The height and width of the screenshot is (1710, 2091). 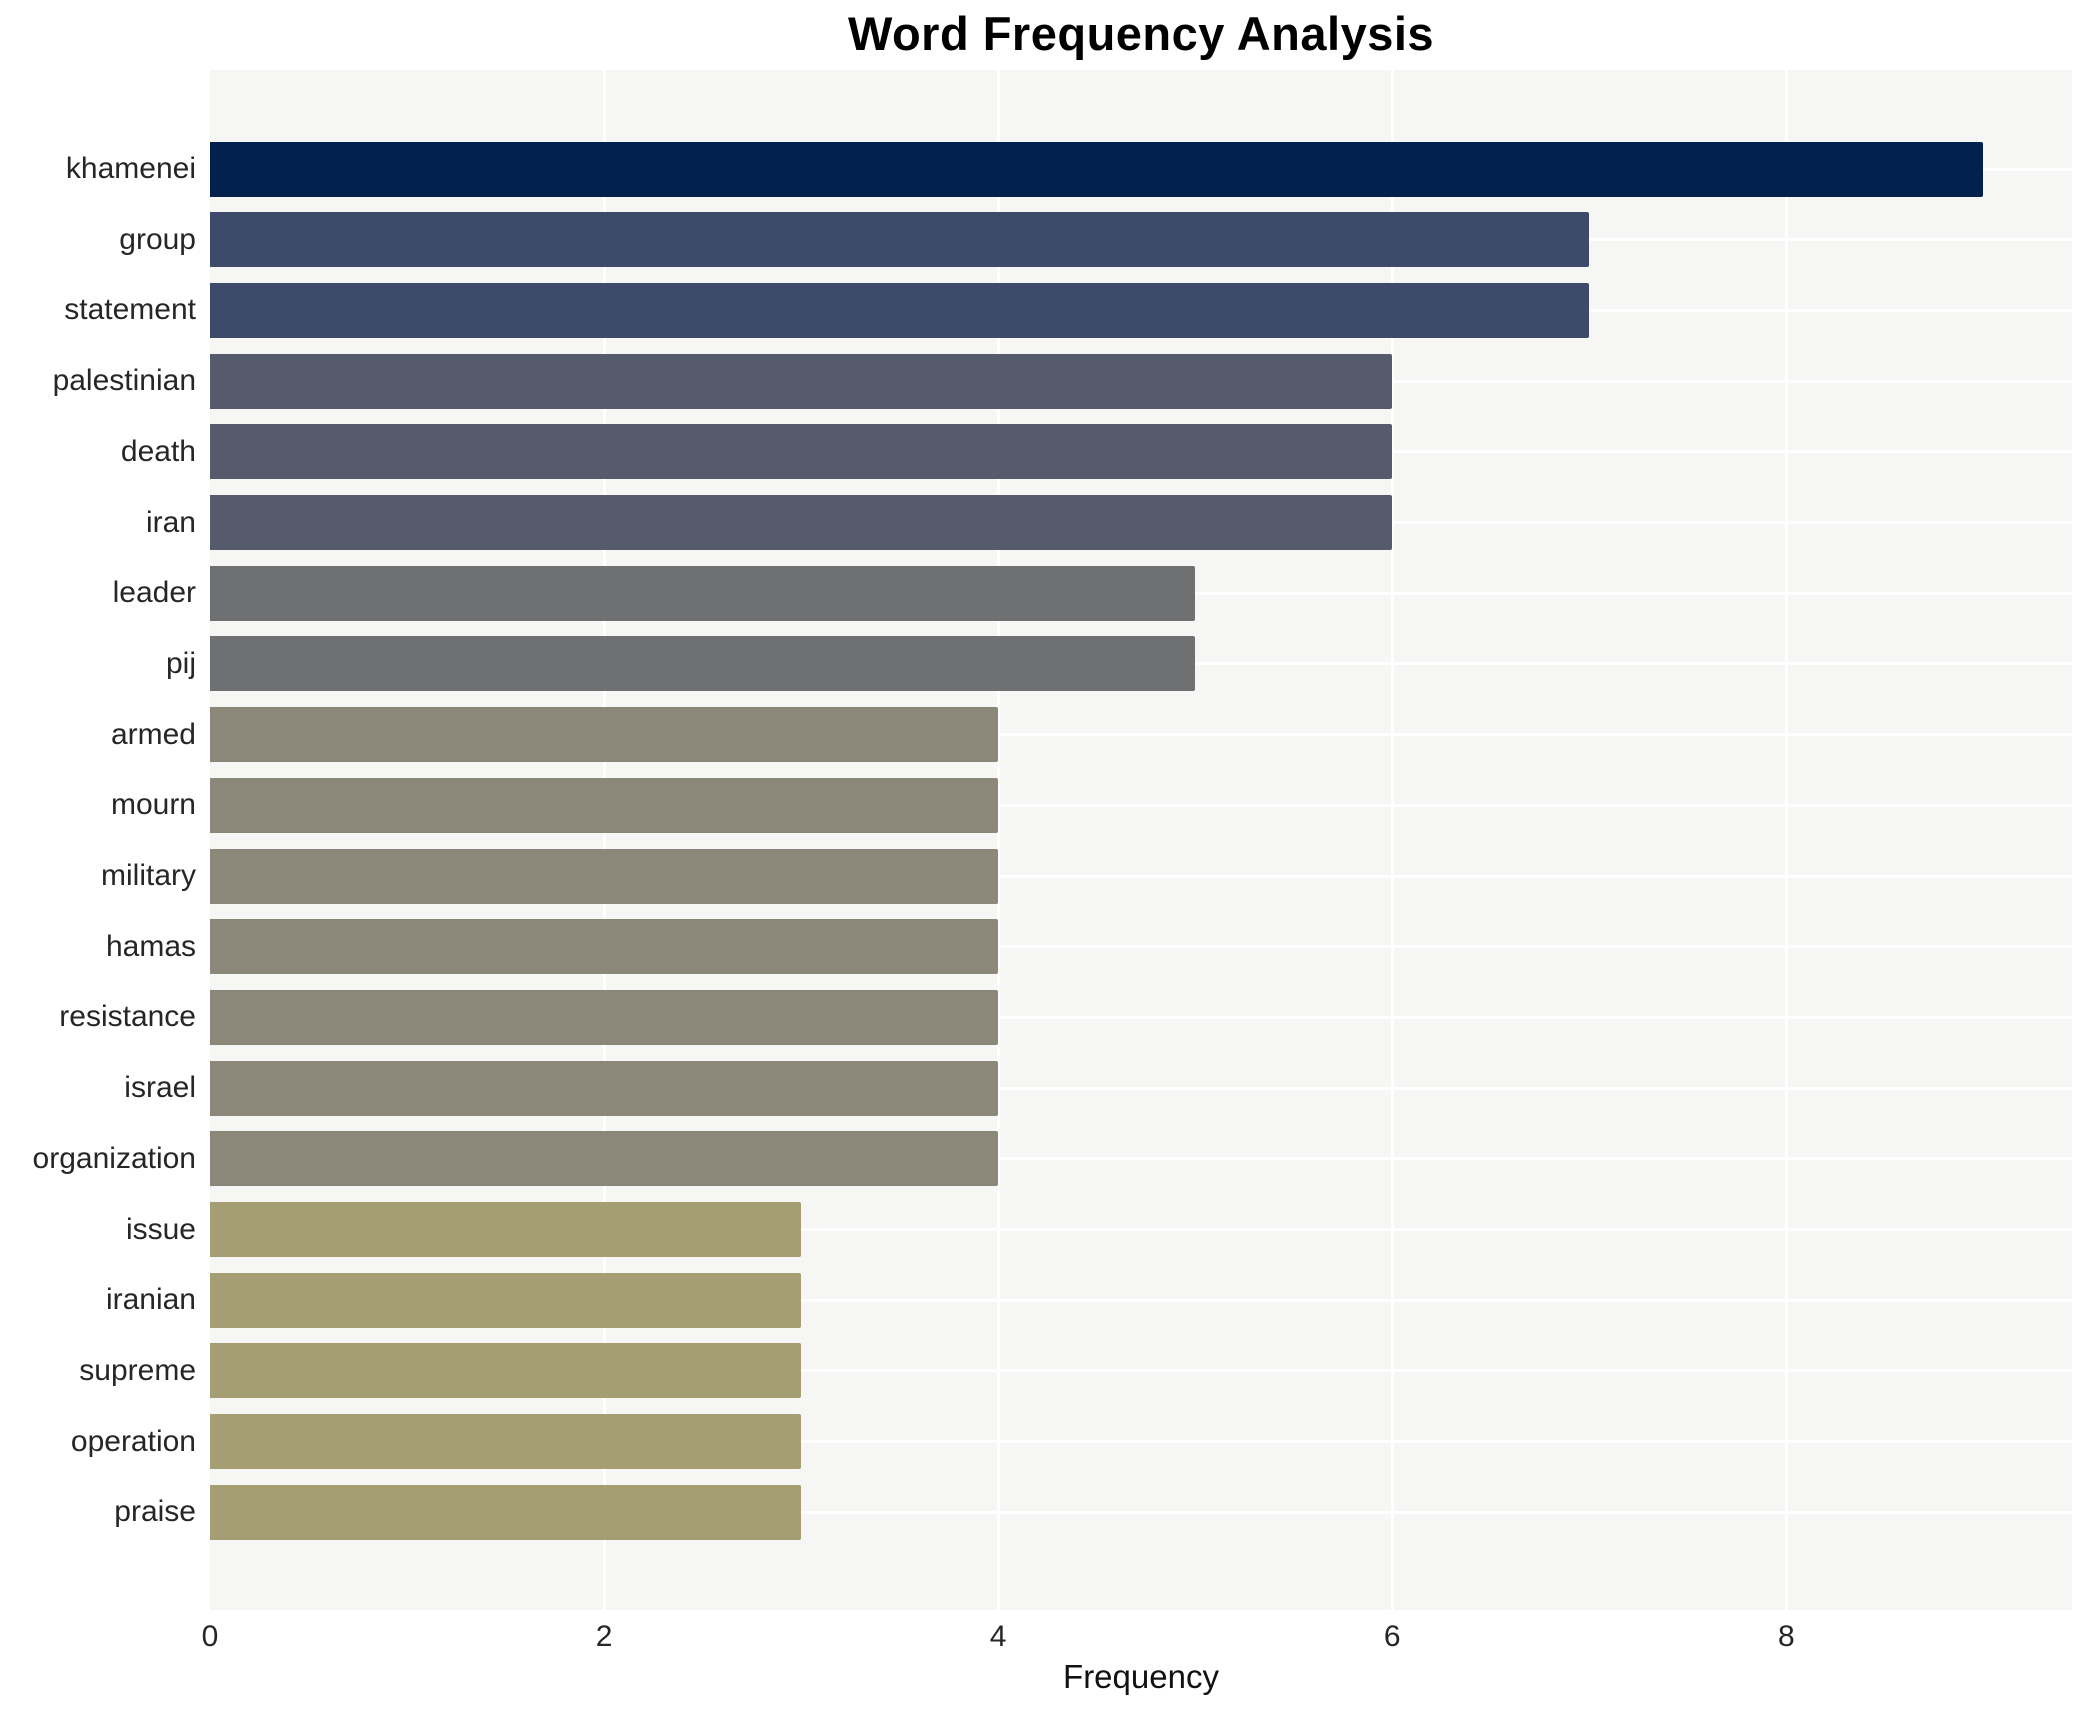 I want to click on x-tick-label-4: 4, so click(x=998, y=1636).